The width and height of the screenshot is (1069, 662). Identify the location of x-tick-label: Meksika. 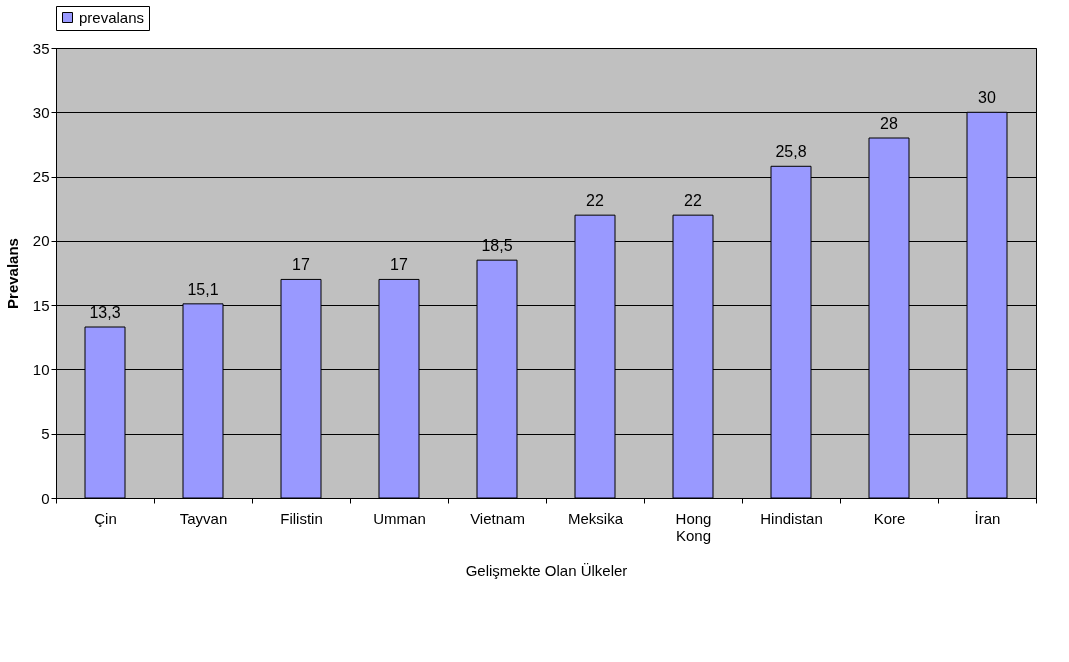
(595, 518).